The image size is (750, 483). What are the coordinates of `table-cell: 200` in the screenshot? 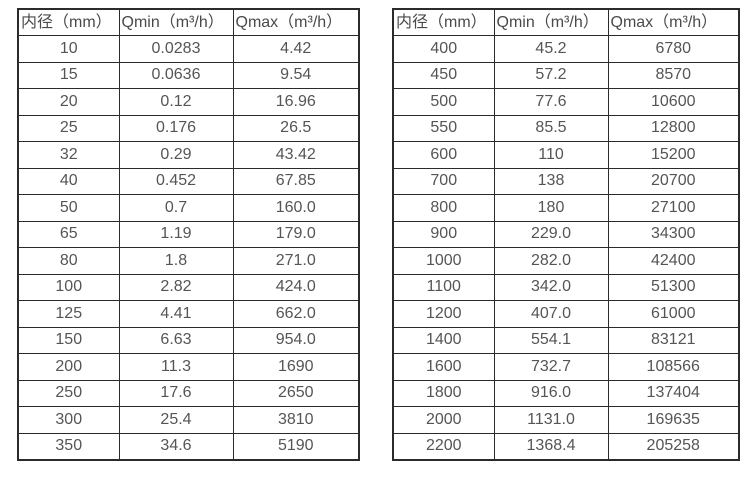 It's located at (68, 367).